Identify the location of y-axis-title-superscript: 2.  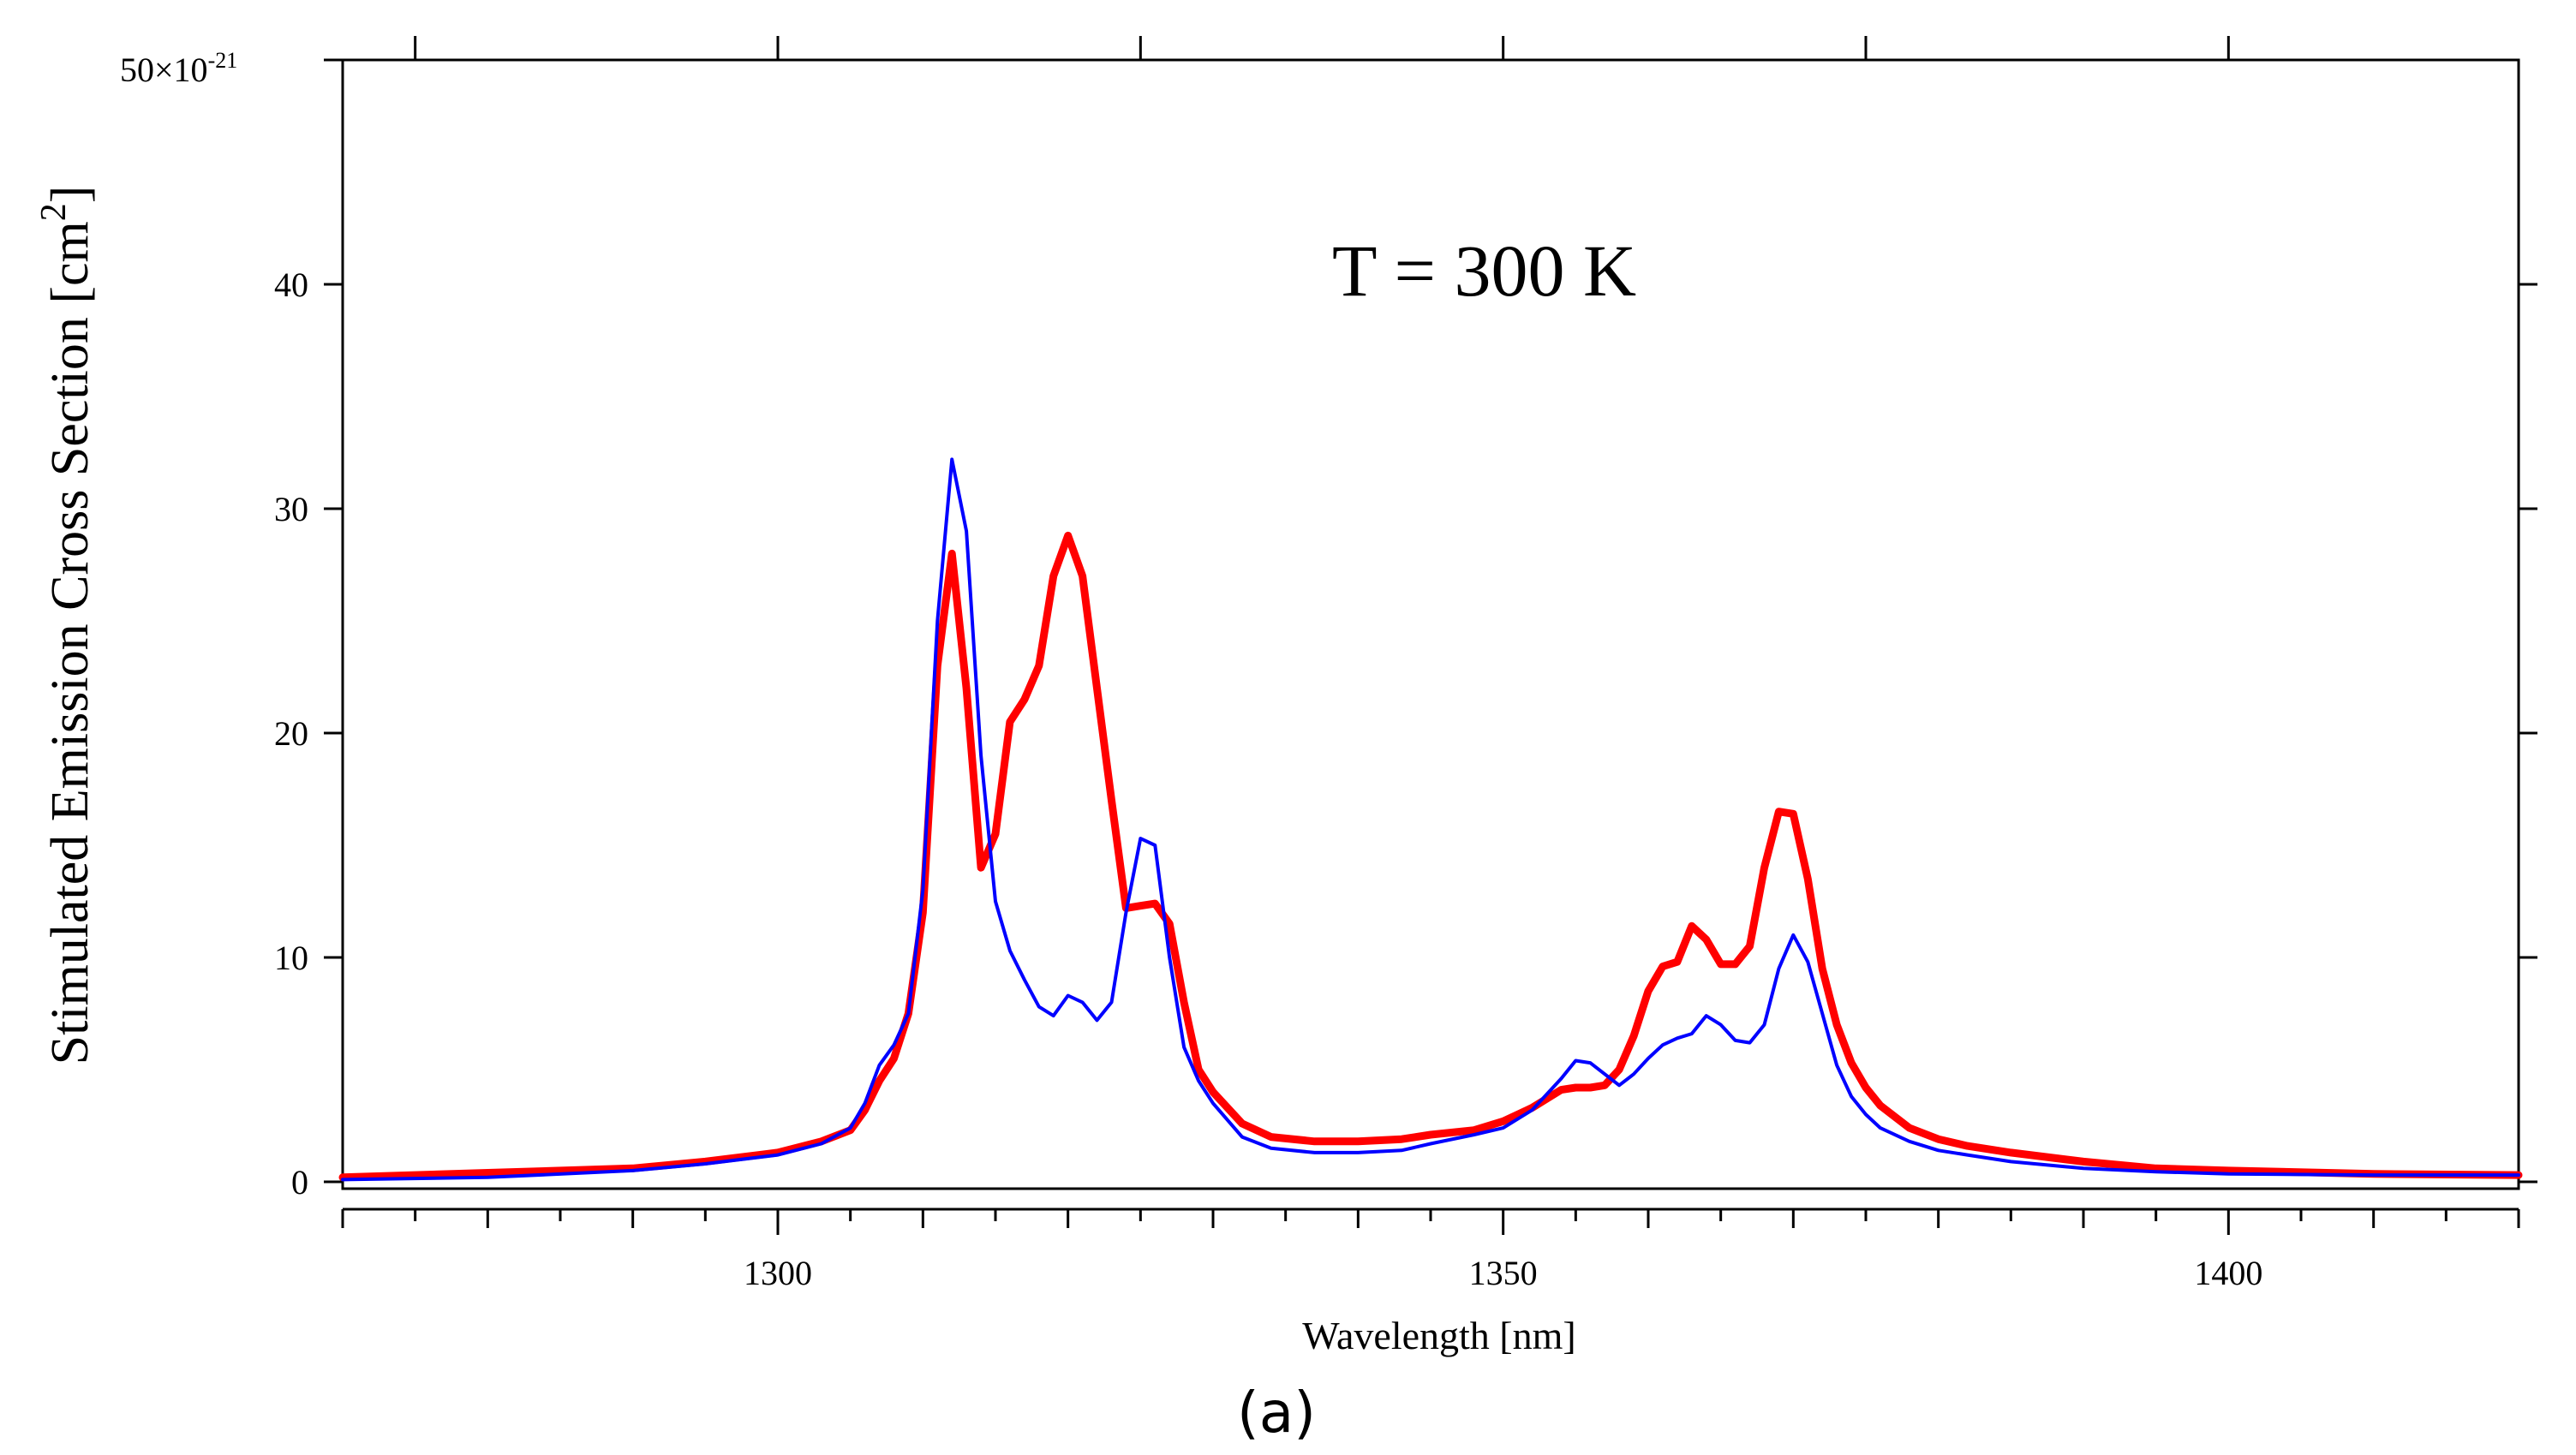
(54, 212).